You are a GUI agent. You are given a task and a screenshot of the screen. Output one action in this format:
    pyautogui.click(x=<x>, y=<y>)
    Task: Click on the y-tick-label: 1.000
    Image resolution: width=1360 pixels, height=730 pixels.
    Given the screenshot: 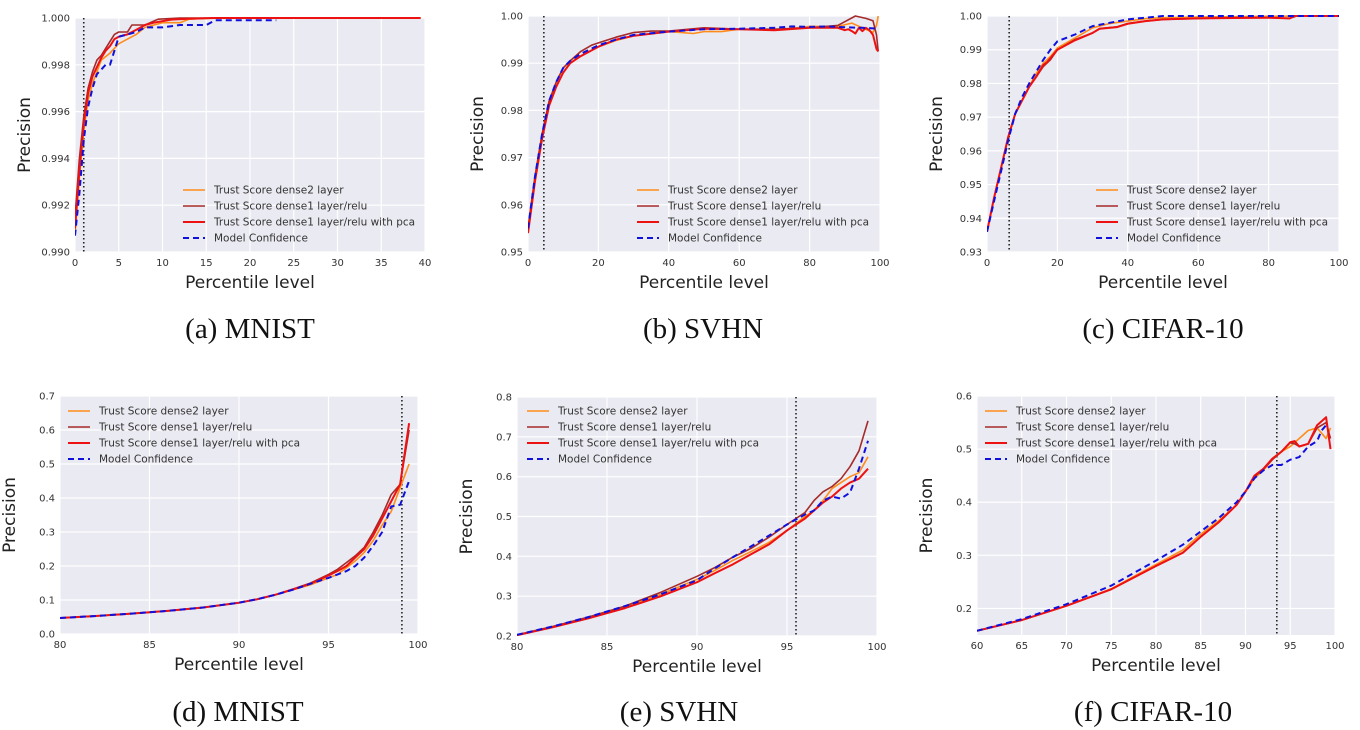 What is the action you would take?
    pyautogui.click(x=55, y=19)
    